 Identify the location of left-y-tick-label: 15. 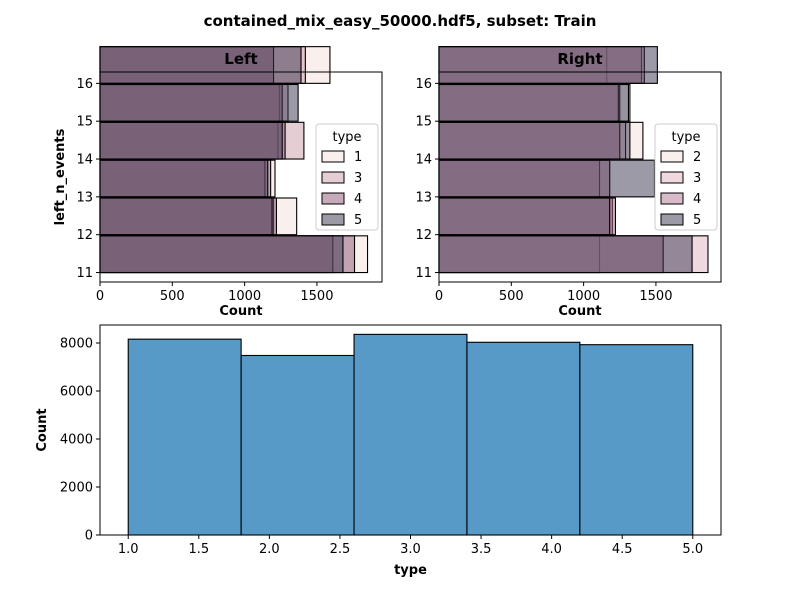
(84, 122).